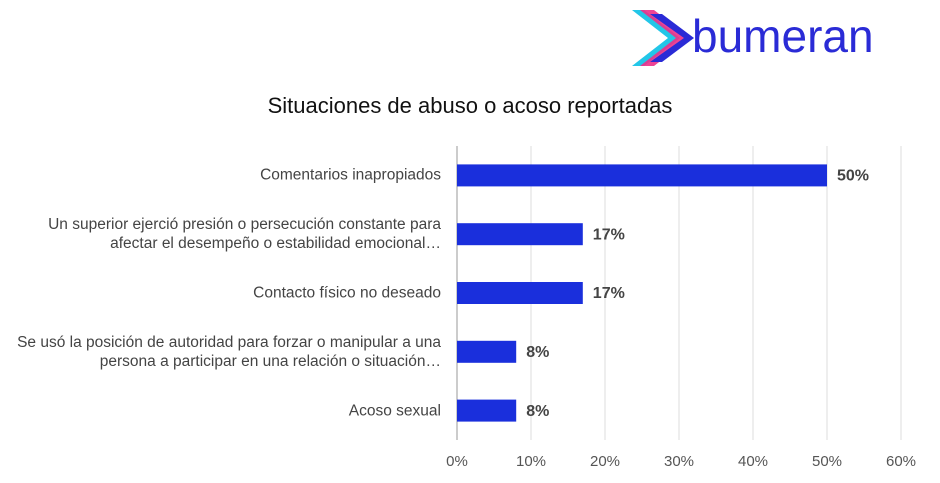 This screenshot has width=940, height=483. What do you see at coordinates (531, 461) in the screenshot?
I see `x-tick-label: 10%` at bounding box center [531, 461].